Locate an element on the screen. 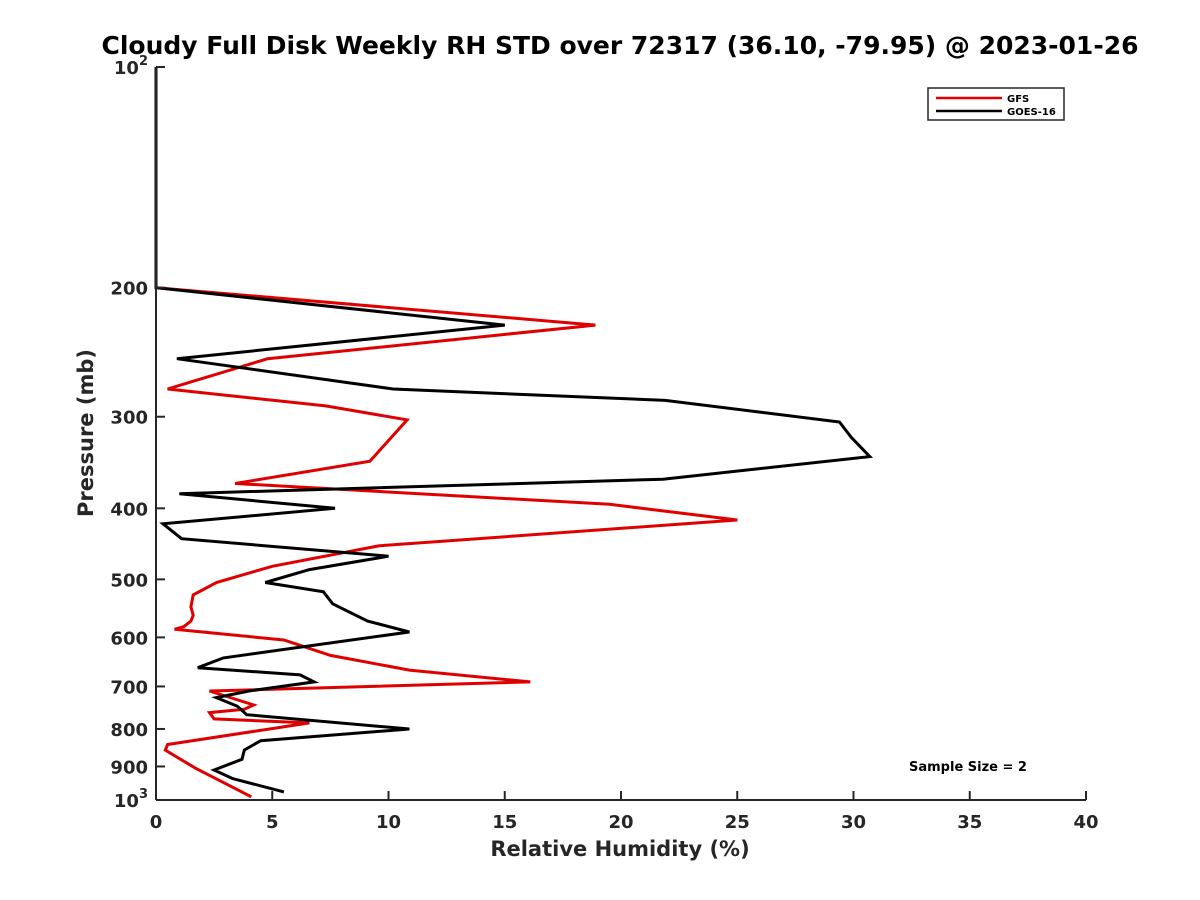 This screenshot has width=1200, height=900. x-tick-label: 35 is located at coordinates (969, 822).